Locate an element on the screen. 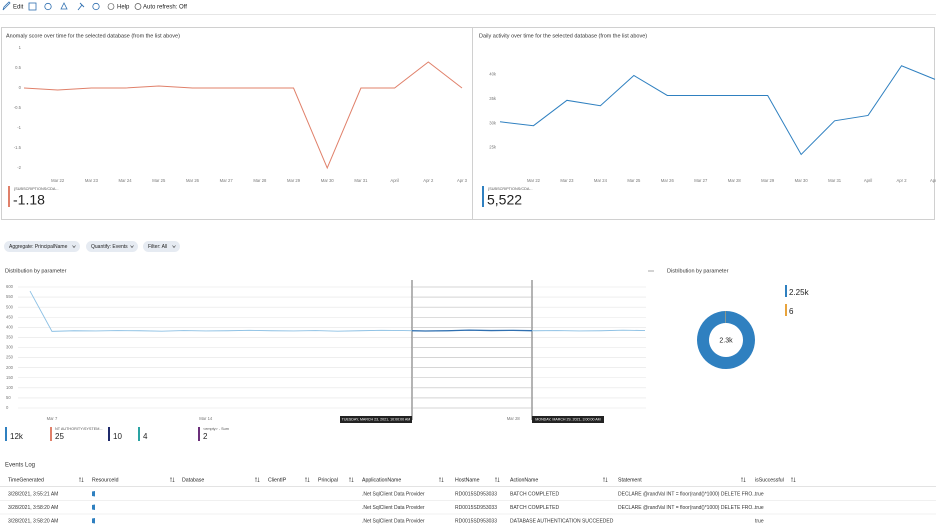  feedback-icon is located at coordinates (96, 6).